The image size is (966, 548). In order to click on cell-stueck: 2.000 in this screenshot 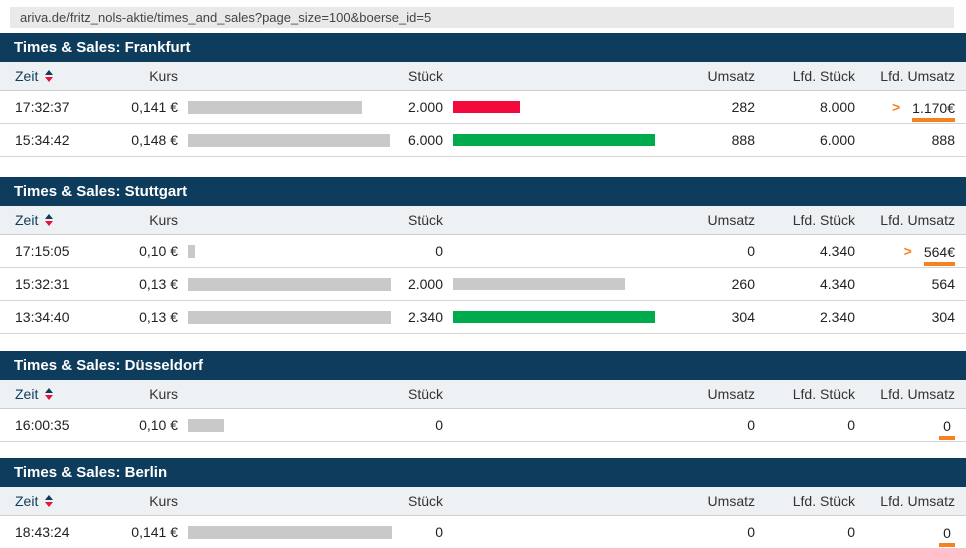, I will do `click(425, 107)`.